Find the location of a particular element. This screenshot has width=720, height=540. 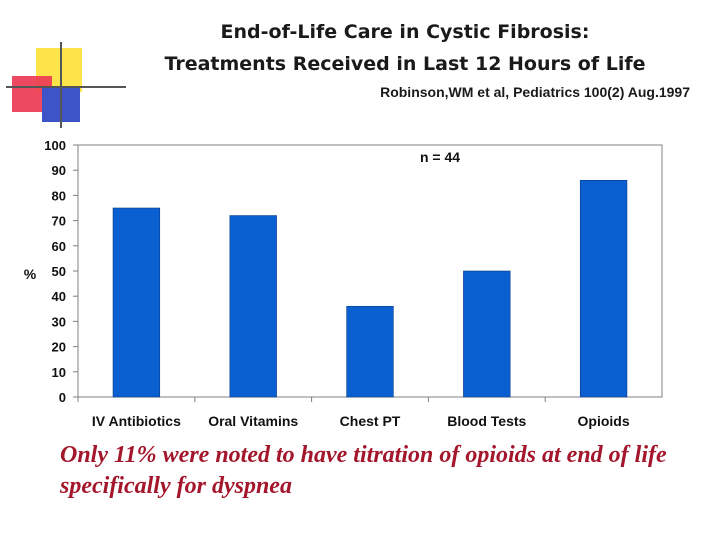

sample-size-annotation: n = 44 is located at coordinates (440, 157).